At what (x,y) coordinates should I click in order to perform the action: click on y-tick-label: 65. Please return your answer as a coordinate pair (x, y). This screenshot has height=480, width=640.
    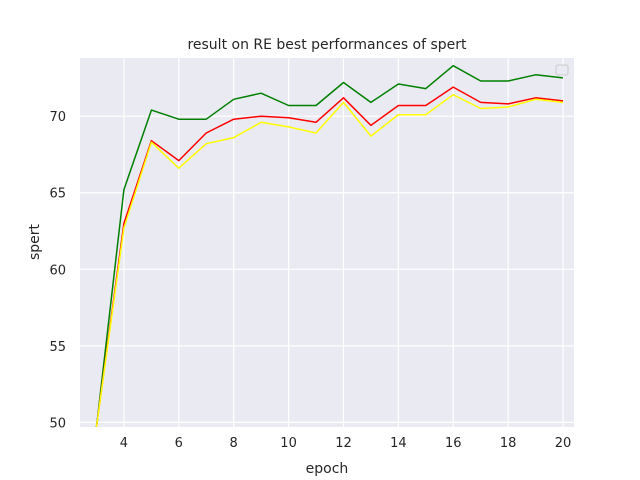
    Looking at the image, I should click on (57, 194).